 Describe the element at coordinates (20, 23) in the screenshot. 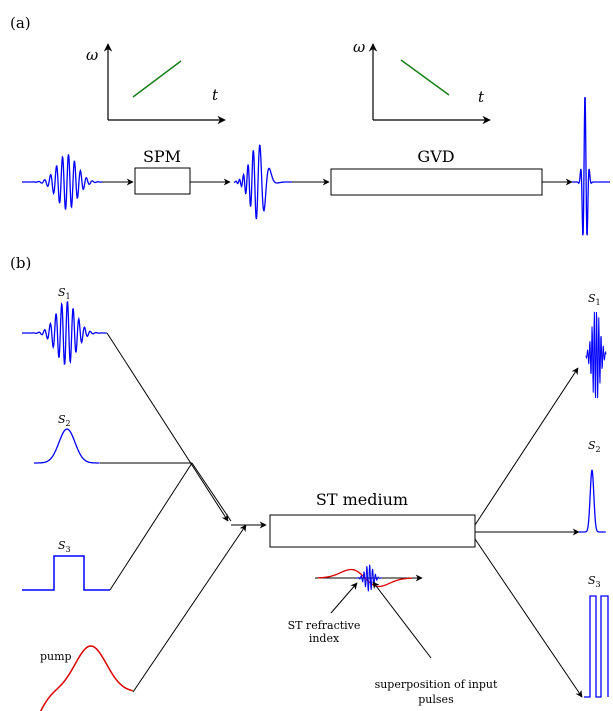

I see `panel-a-label: (a)` at that location.